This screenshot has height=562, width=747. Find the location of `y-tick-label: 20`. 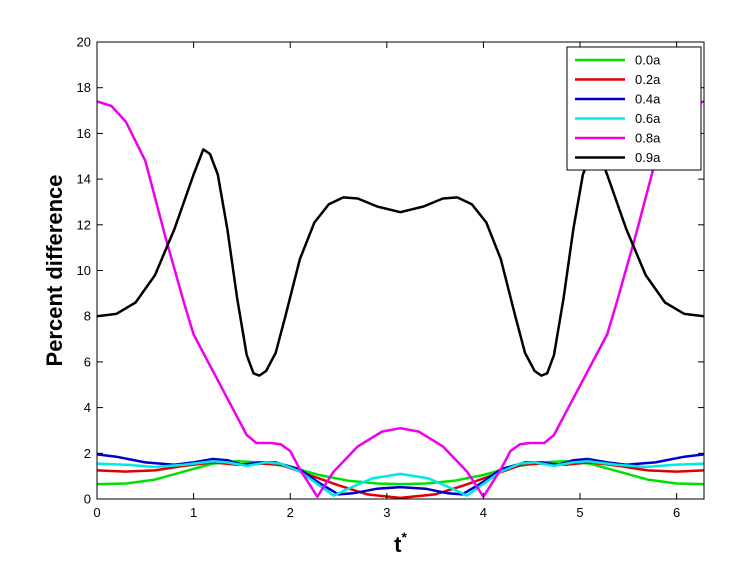

y-tick-label: 20 is located at coordinates (84, 42).